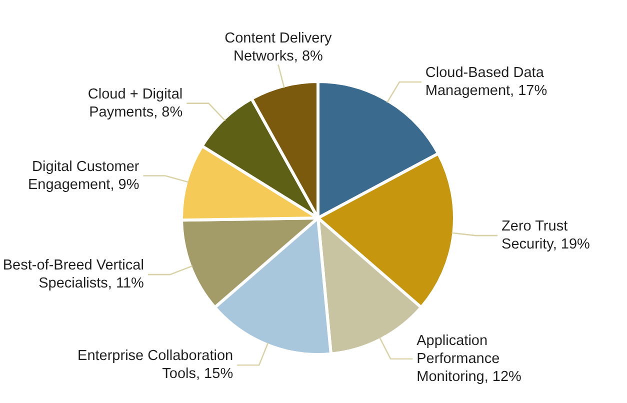 The image size is (627, 403). I want to click on slice-label: Digital Customer Engagement, 9%, so click(84, 175).